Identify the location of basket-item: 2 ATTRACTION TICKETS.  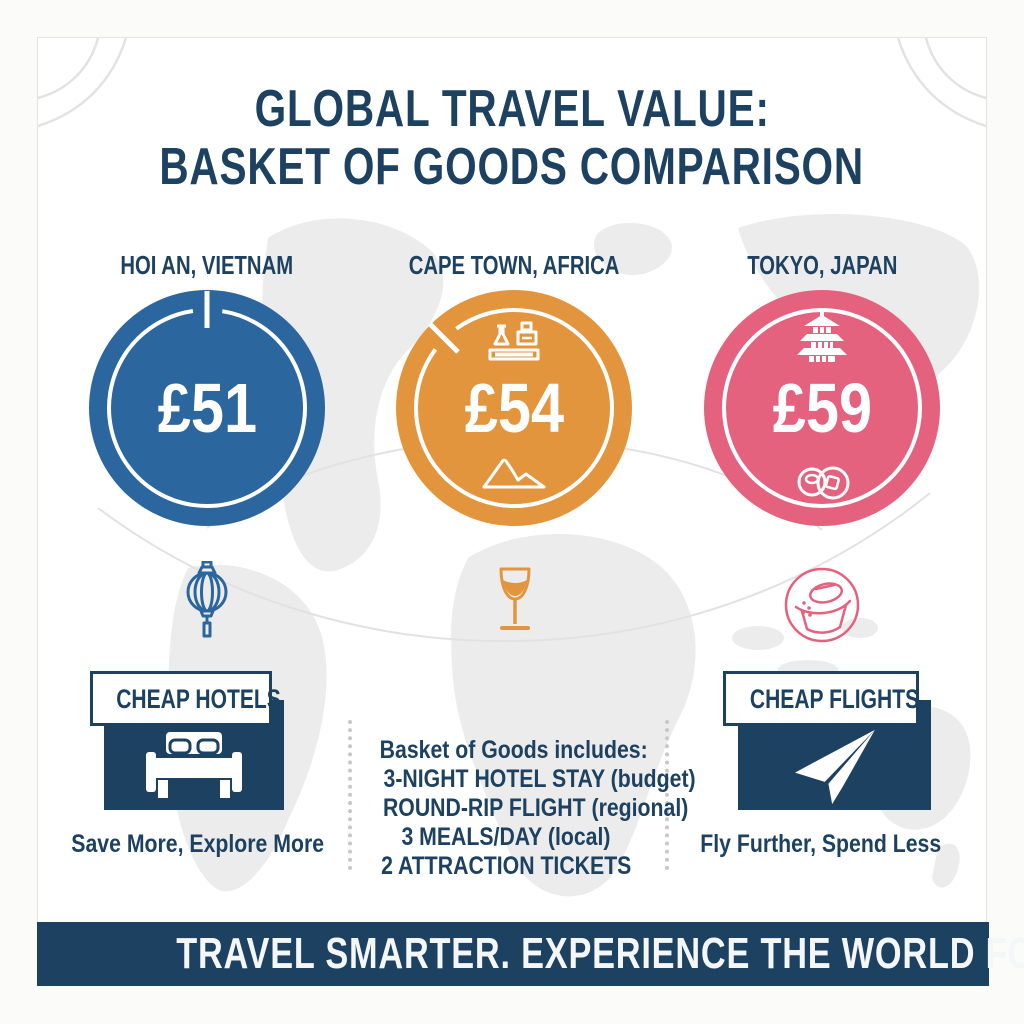
(506, 866).